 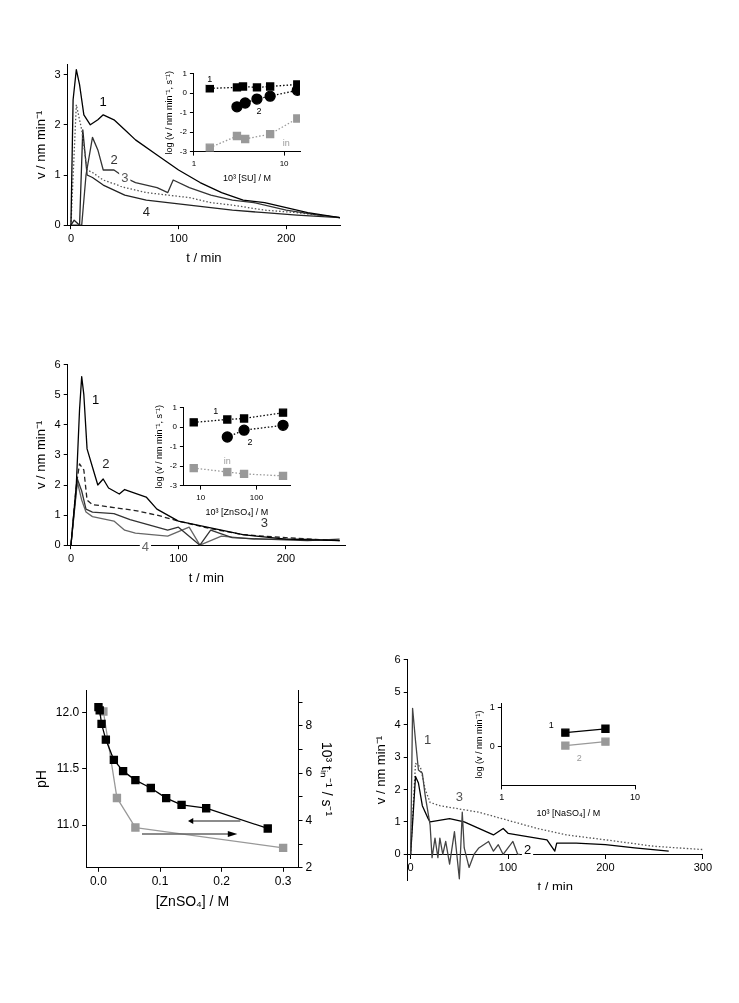 I want to click on y2-tick-label: 2, so click(x=309, y=867).